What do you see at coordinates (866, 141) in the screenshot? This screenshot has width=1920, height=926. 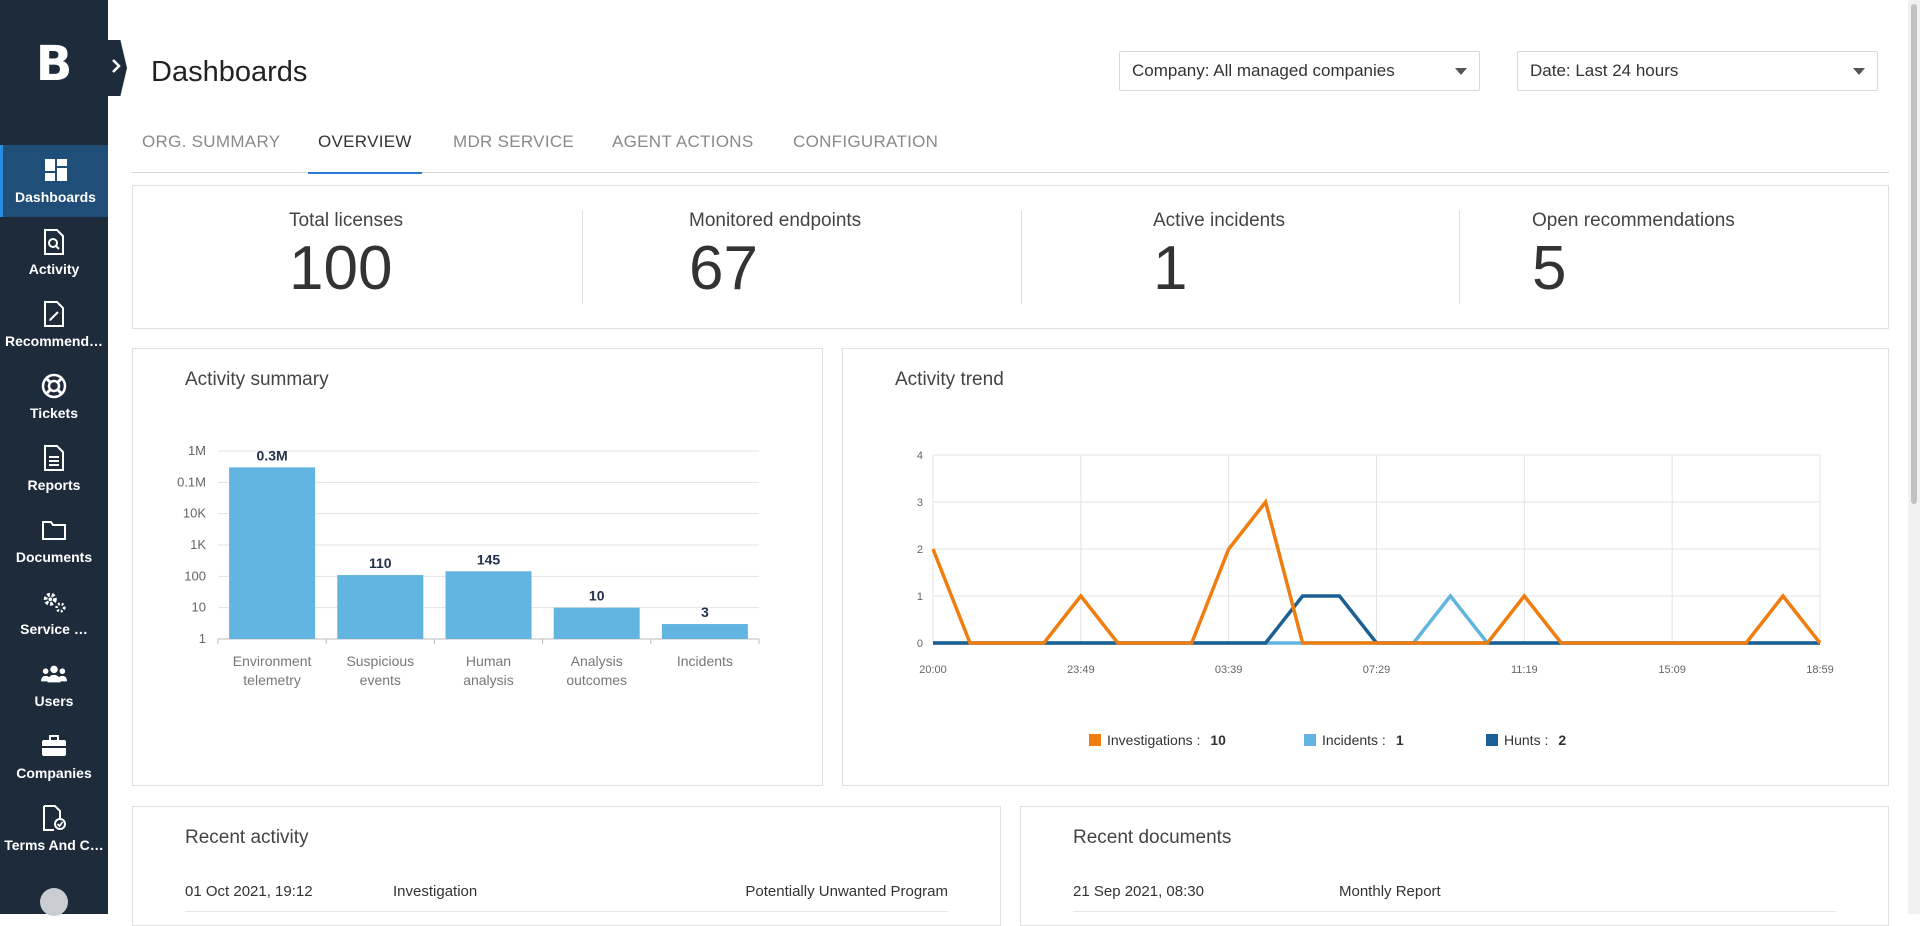 I see `tab-configuration: CONFIGURATION` at bounding box center [866, 141].